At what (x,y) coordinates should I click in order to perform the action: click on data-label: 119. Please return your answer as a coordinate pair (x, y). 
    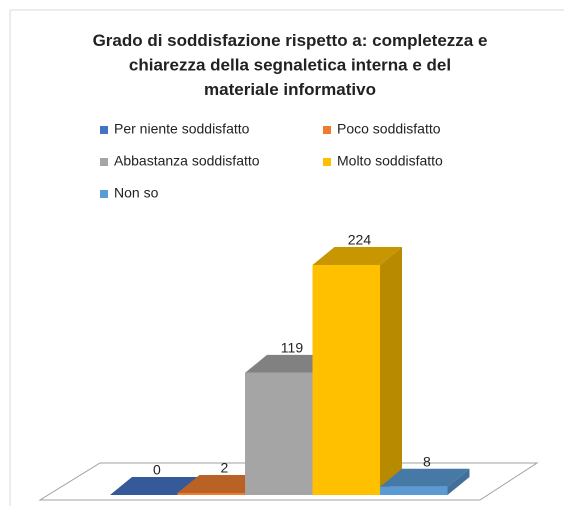
    Looking at the image, I should click on (292, 348).